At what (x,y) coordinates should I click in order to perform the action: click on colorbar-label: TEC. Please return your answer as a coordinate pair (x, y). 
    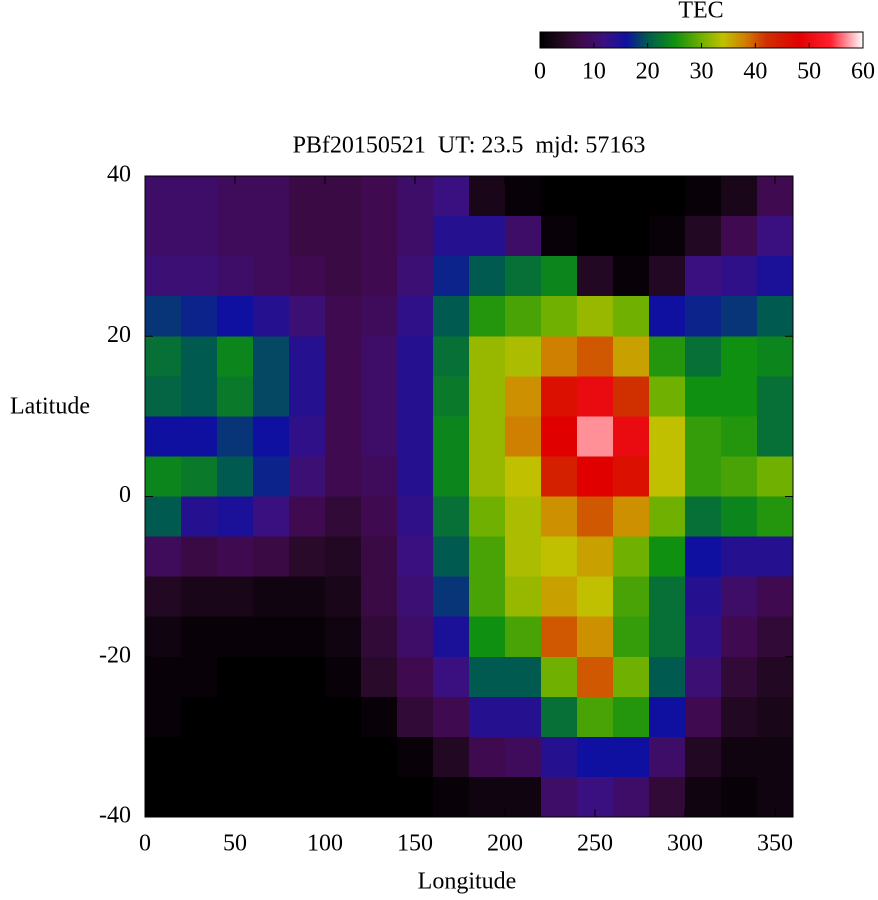
    Looking at the image, I should click on (700, 12).